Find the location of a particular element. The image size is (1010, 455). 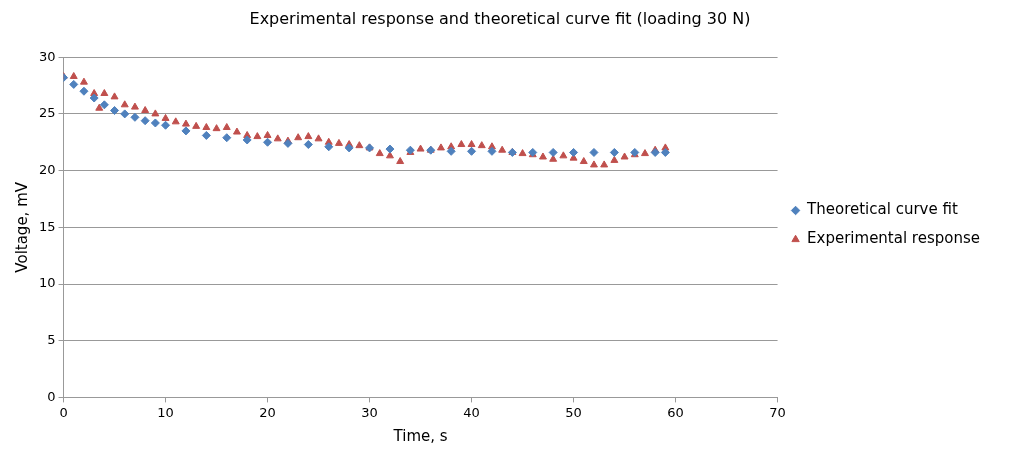

y-tick-label: 0 is located at coordinates (51, 396).